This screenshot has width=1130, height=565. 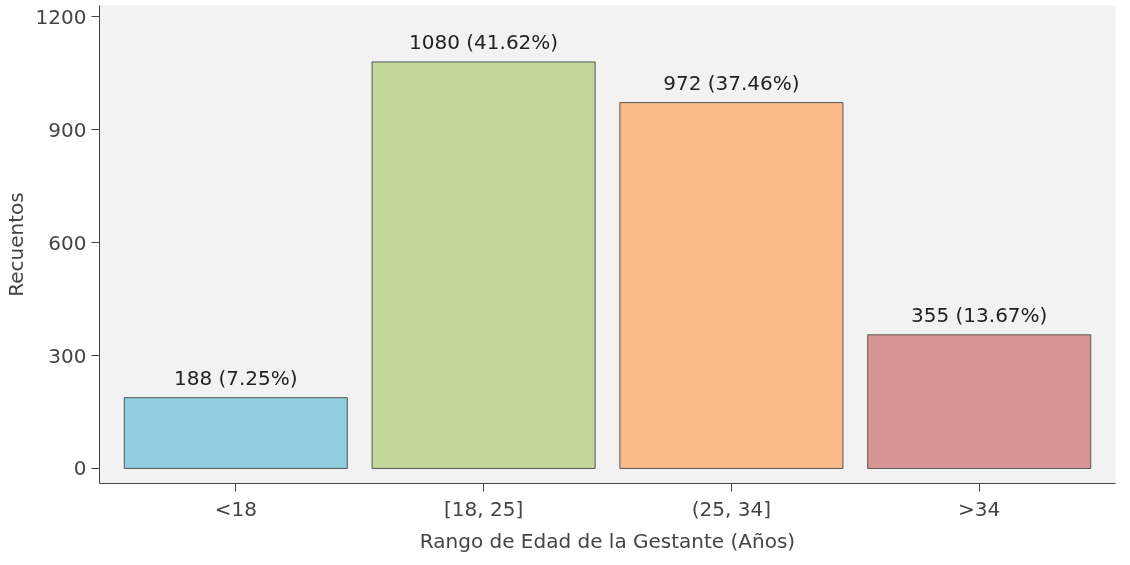 I want to click on data-label: 972 (37.46%), so click(x=731, y=82).